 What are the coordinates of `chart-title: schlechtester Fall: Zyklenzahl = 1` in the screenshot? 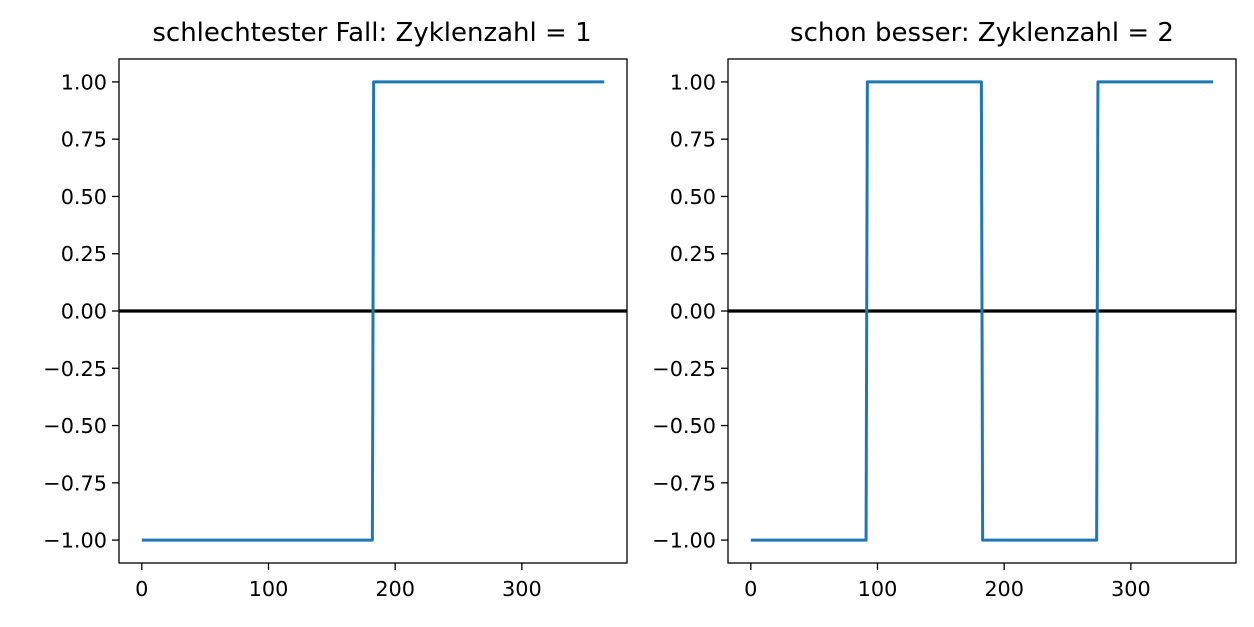 It's located at (371, 33).